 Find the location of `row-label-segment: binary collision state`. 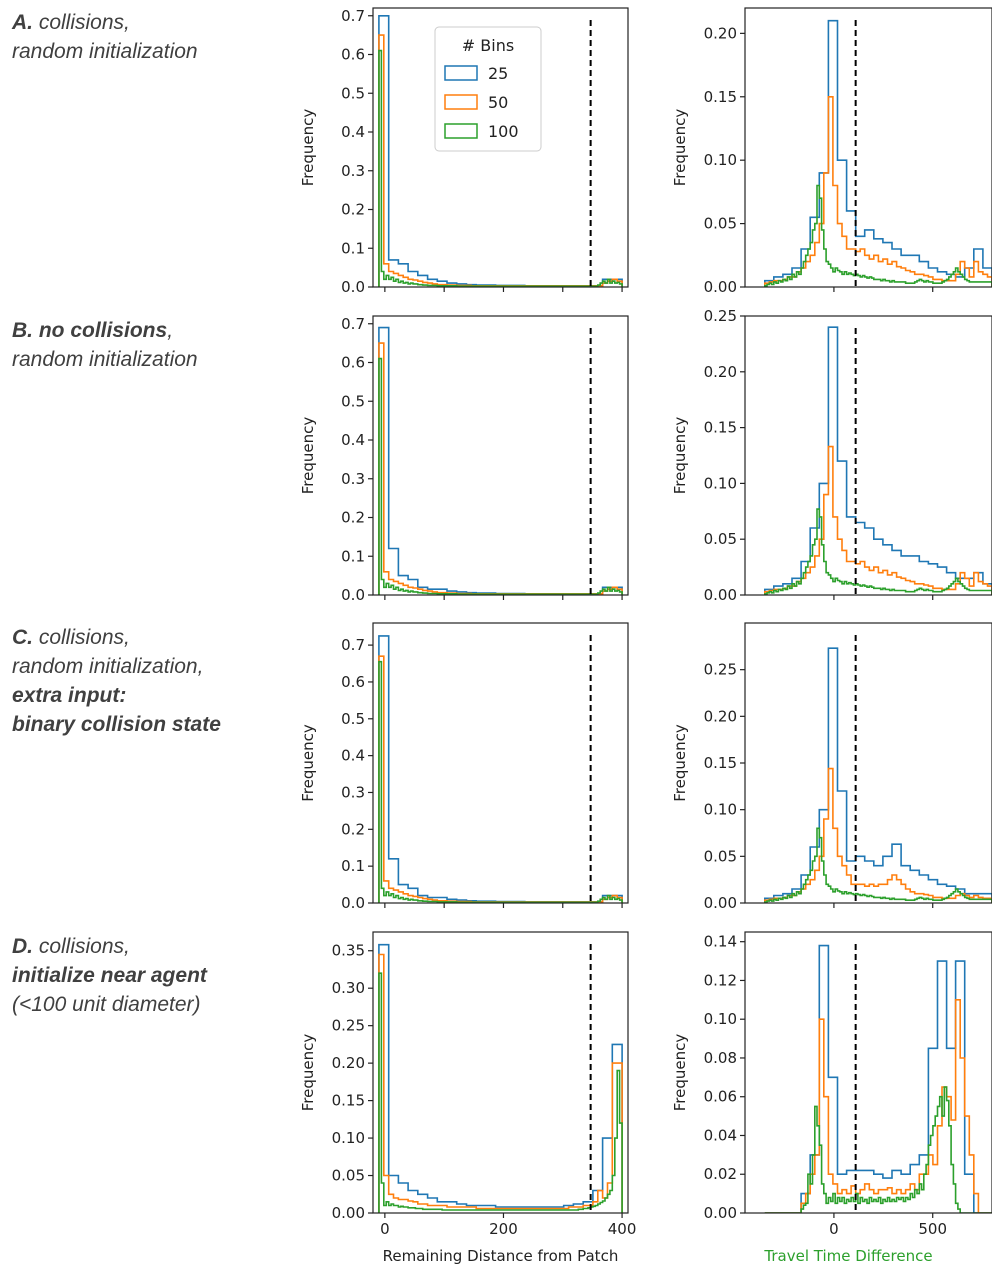

row-label-segment: binary collision state is located at coordinates (116, 724).